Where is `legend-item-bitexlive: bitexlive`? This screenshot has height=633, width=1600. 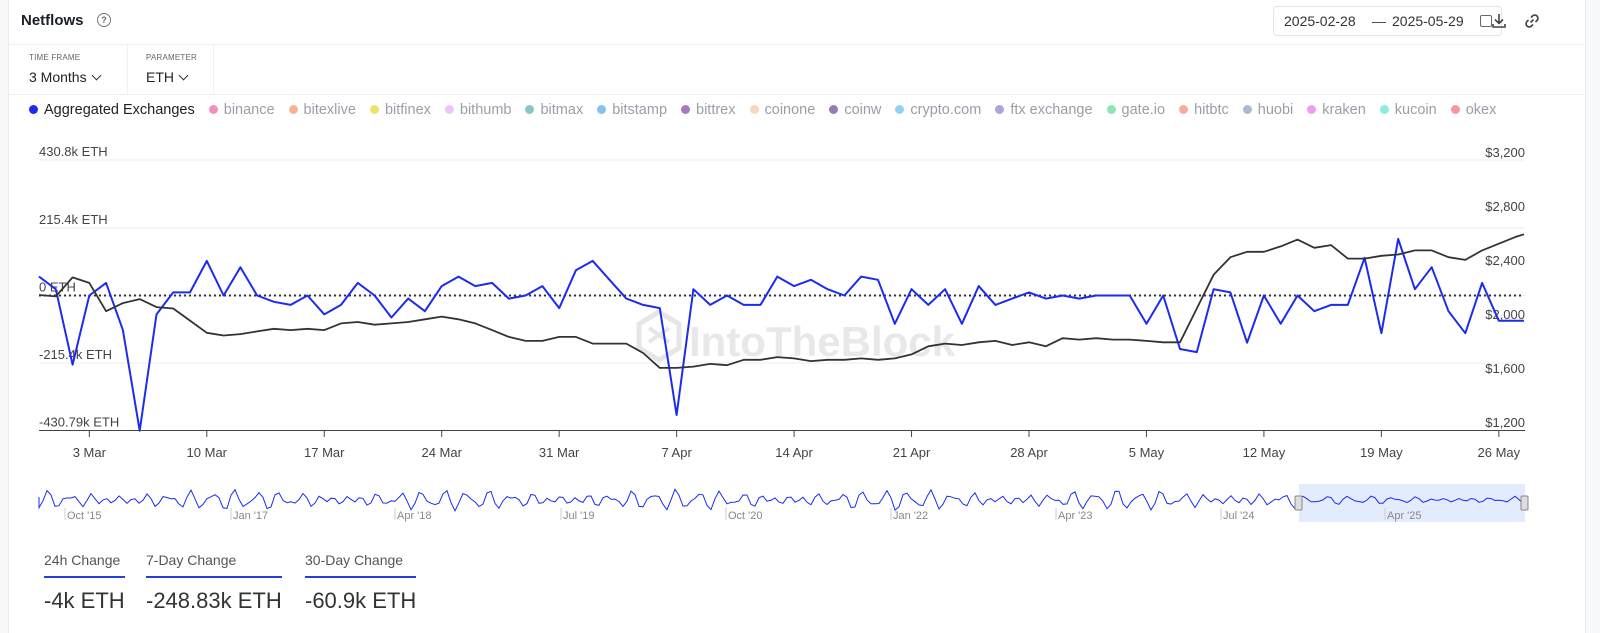 legend-item-bitexlive: bitexlive is located at coordinates (322, 110).